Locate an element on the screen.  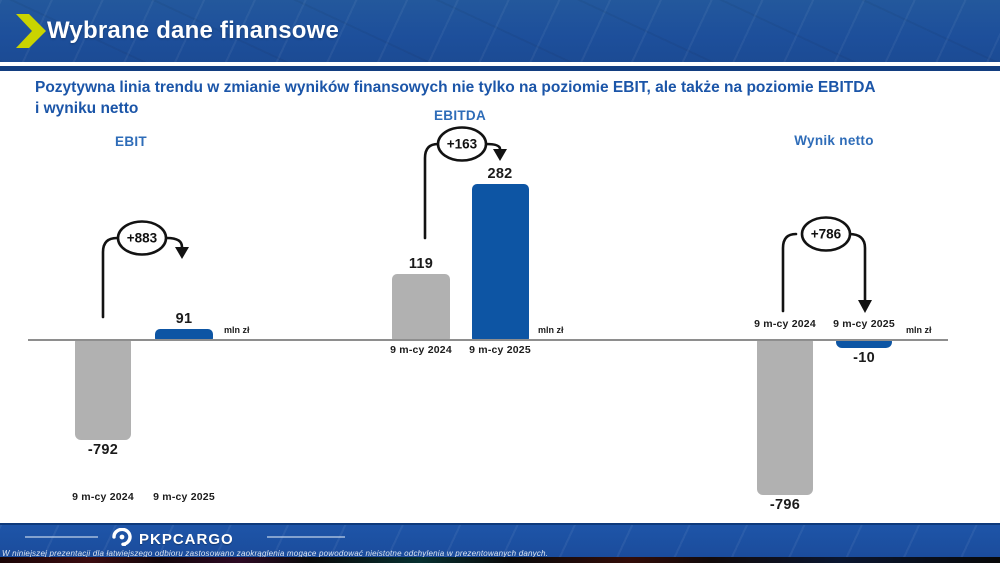
value-label-ebitda-1: 282 is located at coordinates (500, 174).